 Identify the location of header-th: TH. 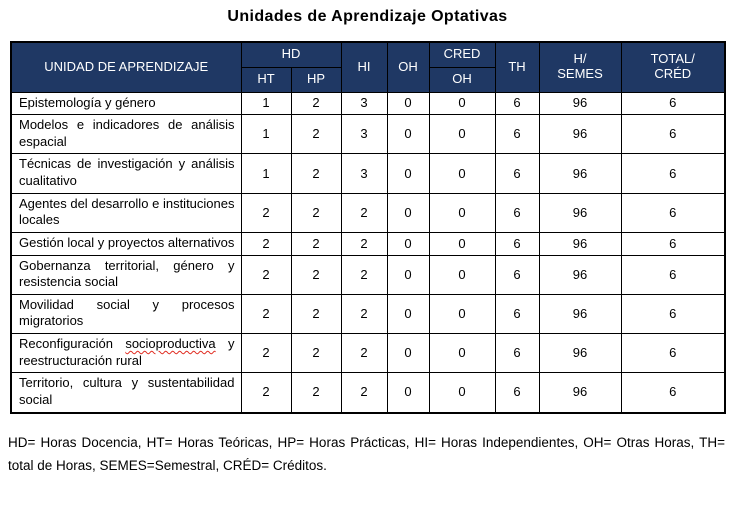
(517, 67).